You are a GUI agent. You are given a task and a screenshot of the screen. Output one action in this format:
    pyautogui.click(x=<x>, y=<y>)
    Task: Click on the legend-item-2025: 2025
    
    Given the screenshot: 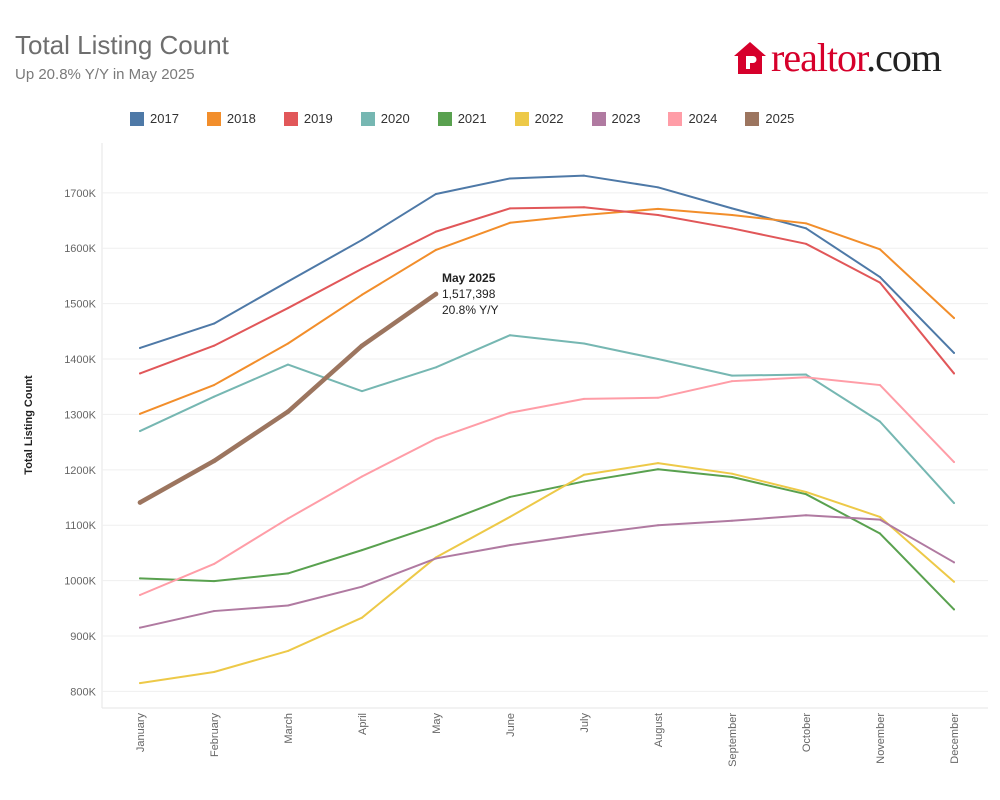 What is the action you would take?
    pyautogui.click(x=769, y=118)
    